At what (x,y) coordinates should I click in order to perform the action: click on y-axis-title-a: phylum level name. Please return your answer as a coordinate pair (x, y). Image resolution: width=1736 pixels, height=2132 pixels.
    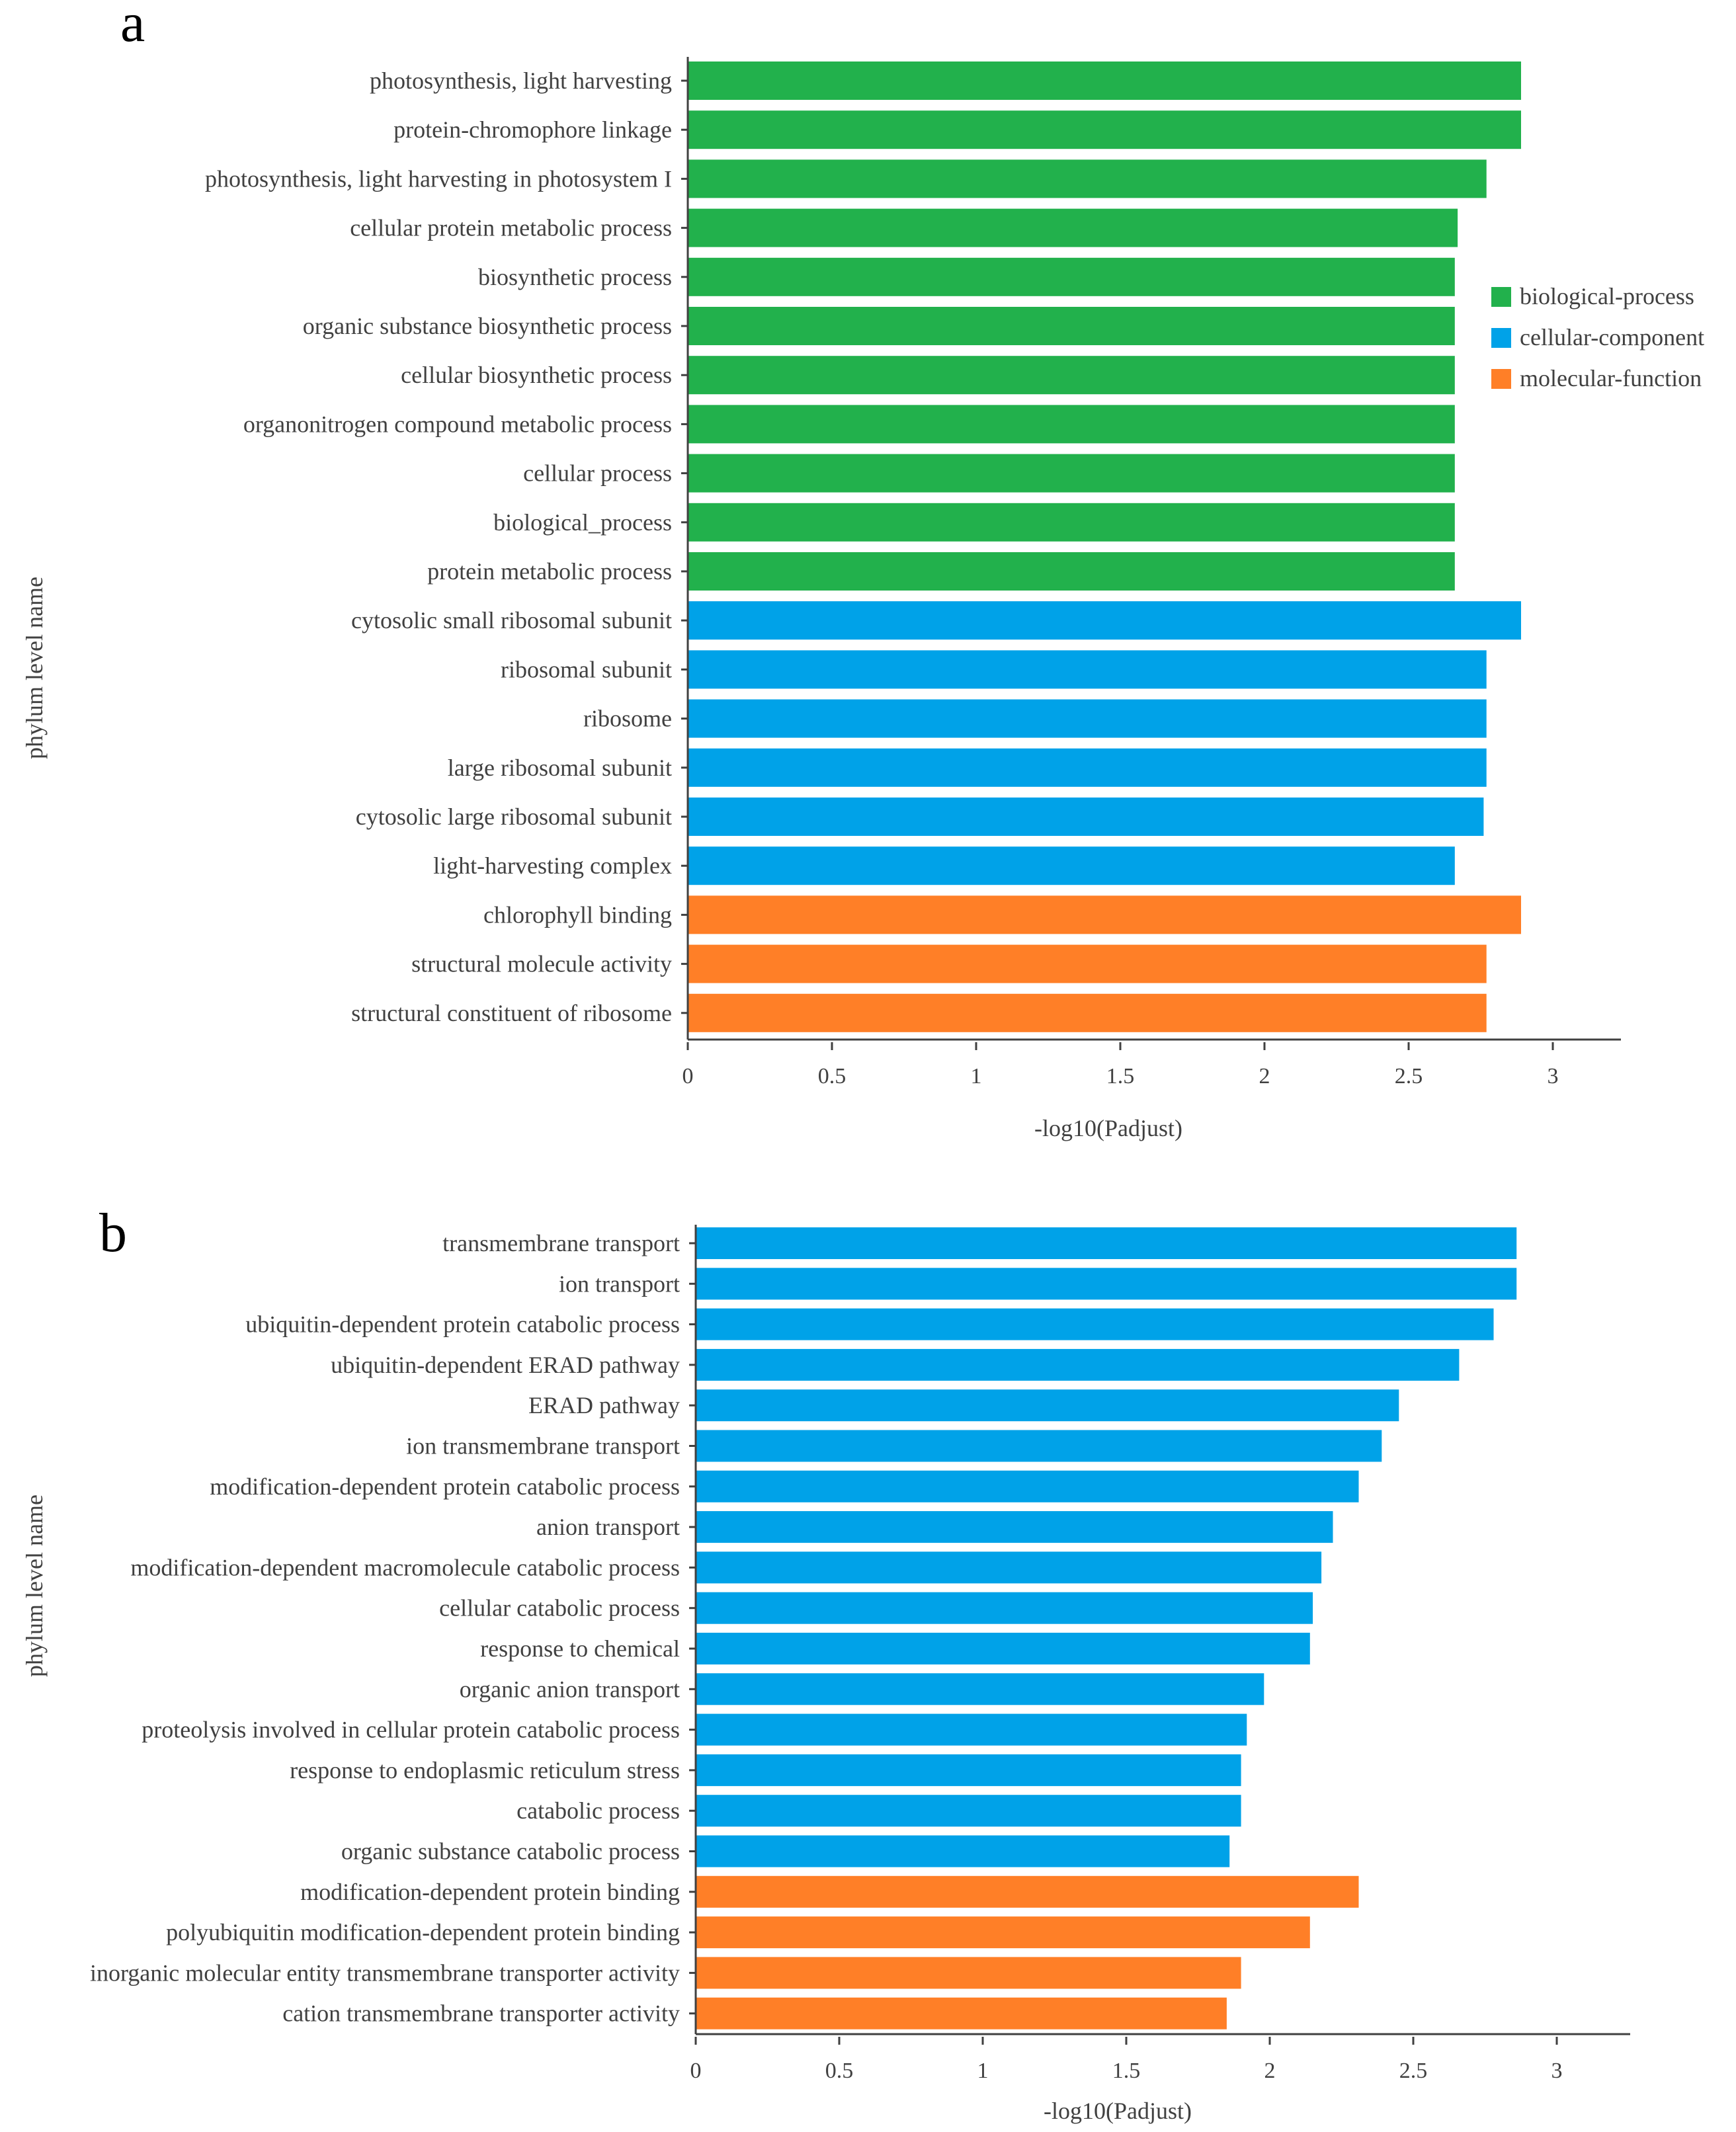
    Looking at the image, I should click on (34, 668).